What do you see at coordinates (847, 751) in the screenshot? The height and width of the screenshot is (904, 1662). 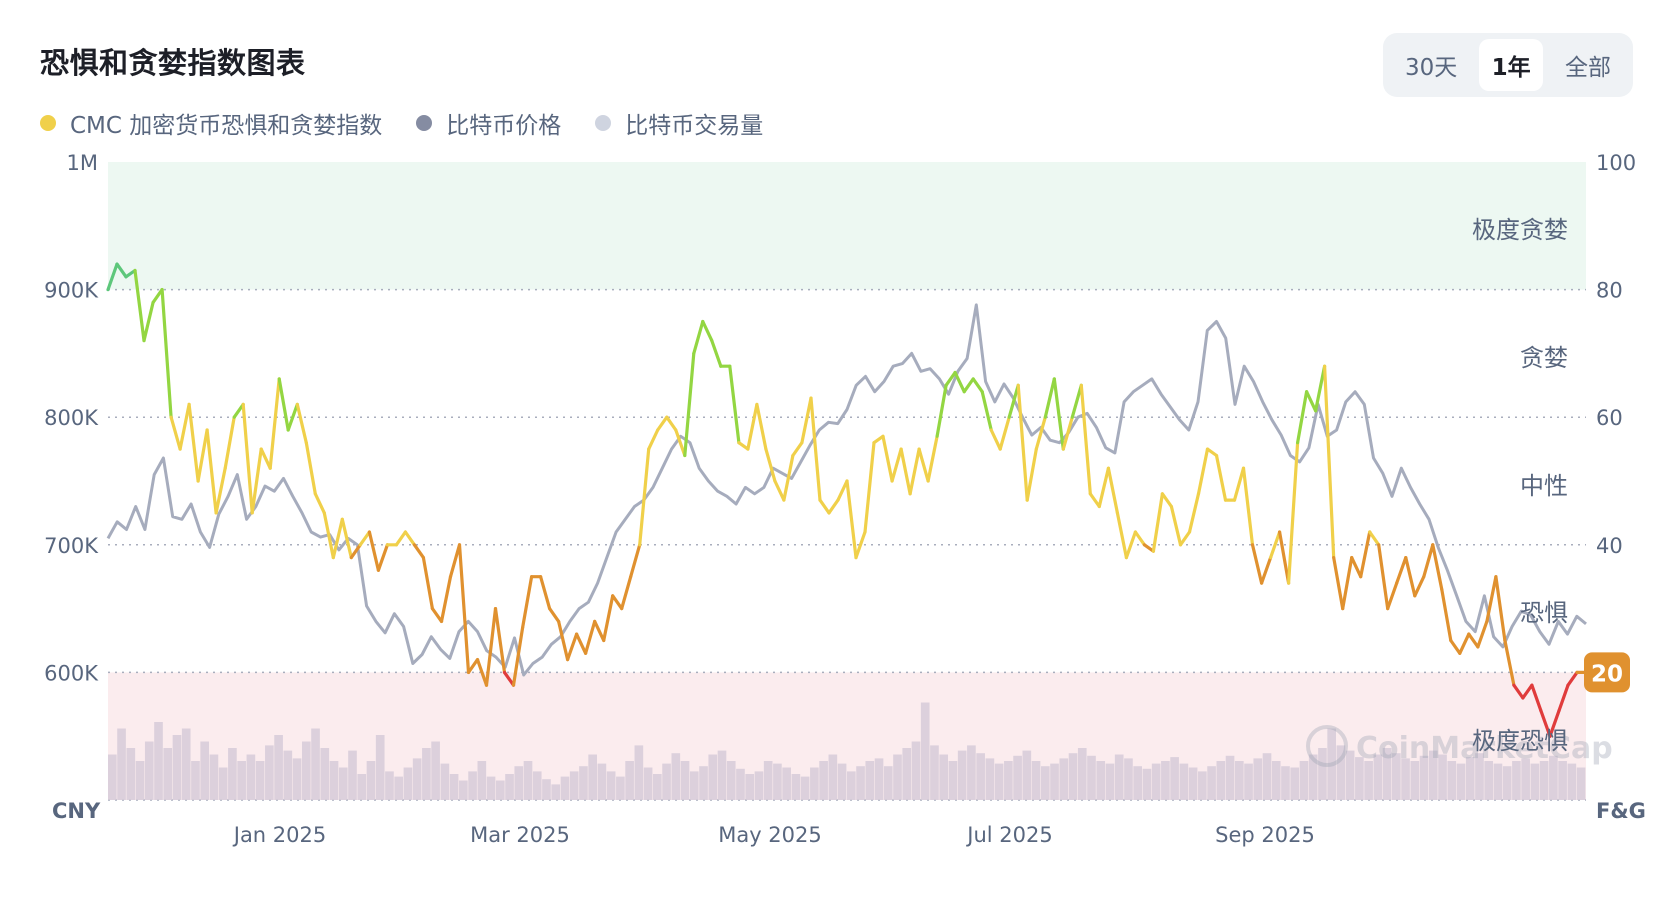 I see `volume-bars` at bounding box center [847, 751].